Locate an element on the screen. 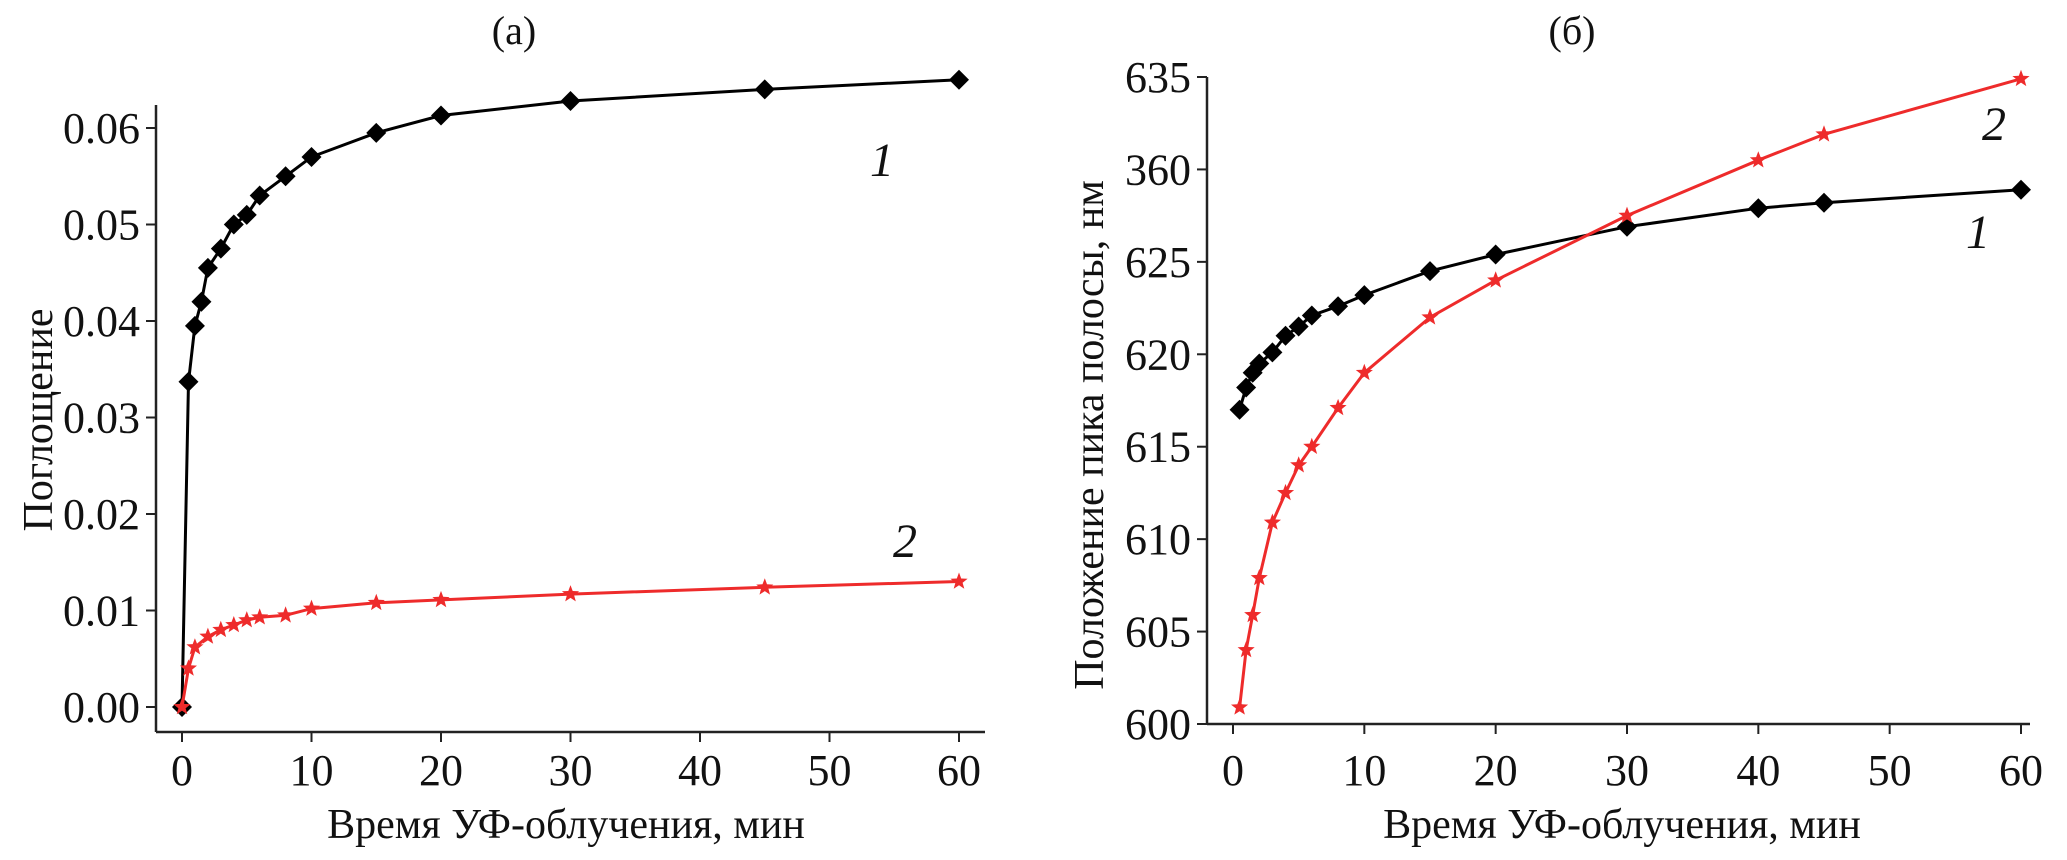  y-tick-label: 0.05 is located at coordinates (101, 225).